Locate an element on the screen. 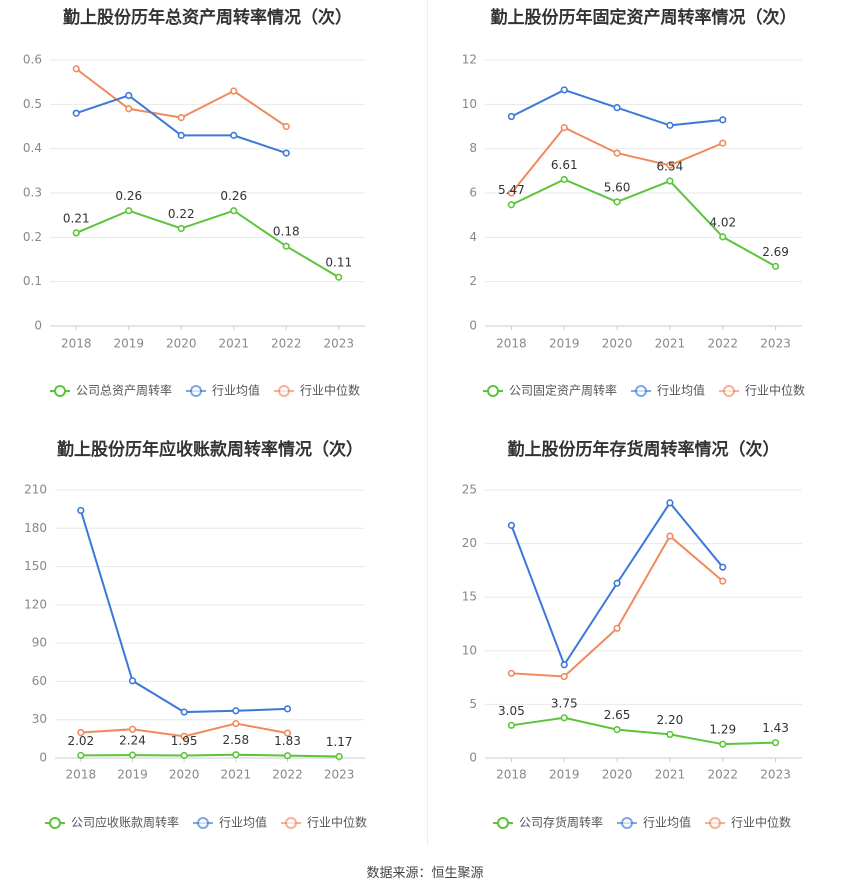 The height and width of the screenshot is (891, 850). data-label: 0.21 is located at coordinates (76, 218).